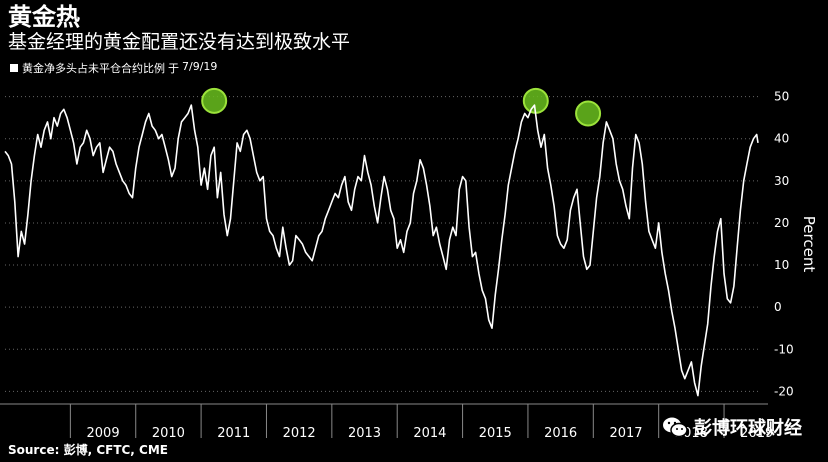 This screenshot has height=462, width=828. What do you see at coordinates (809, 244) in the screenshot?
I see `y-axis-label: Percent` at bounding box center [809, 244].